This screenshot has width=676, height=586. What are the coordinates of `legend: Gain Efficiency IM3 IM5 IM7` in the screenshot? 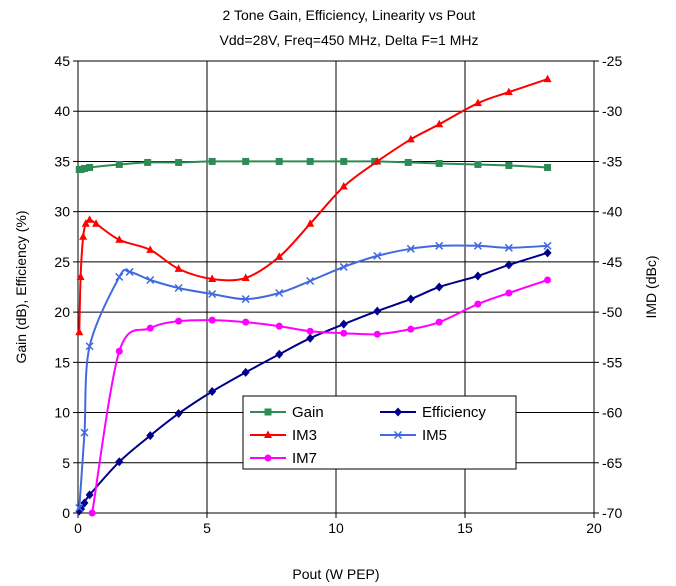 It's located at (379, 432).